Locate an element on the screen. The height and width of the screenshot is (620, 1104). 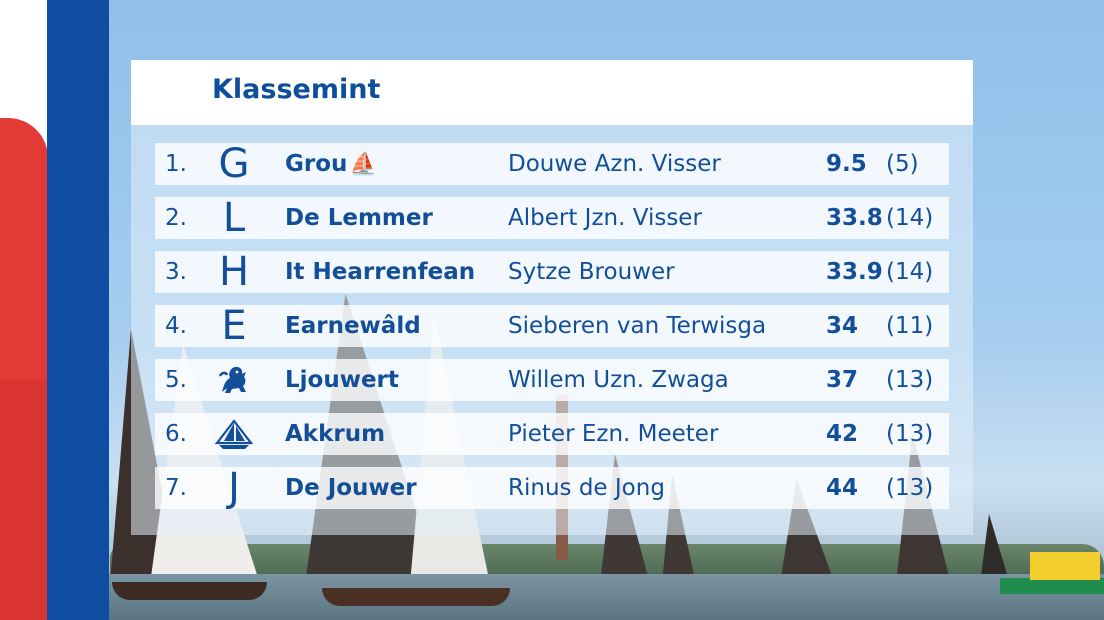
skipper-name: Douwe Azn. Visser is located at coordinates (614, 164).